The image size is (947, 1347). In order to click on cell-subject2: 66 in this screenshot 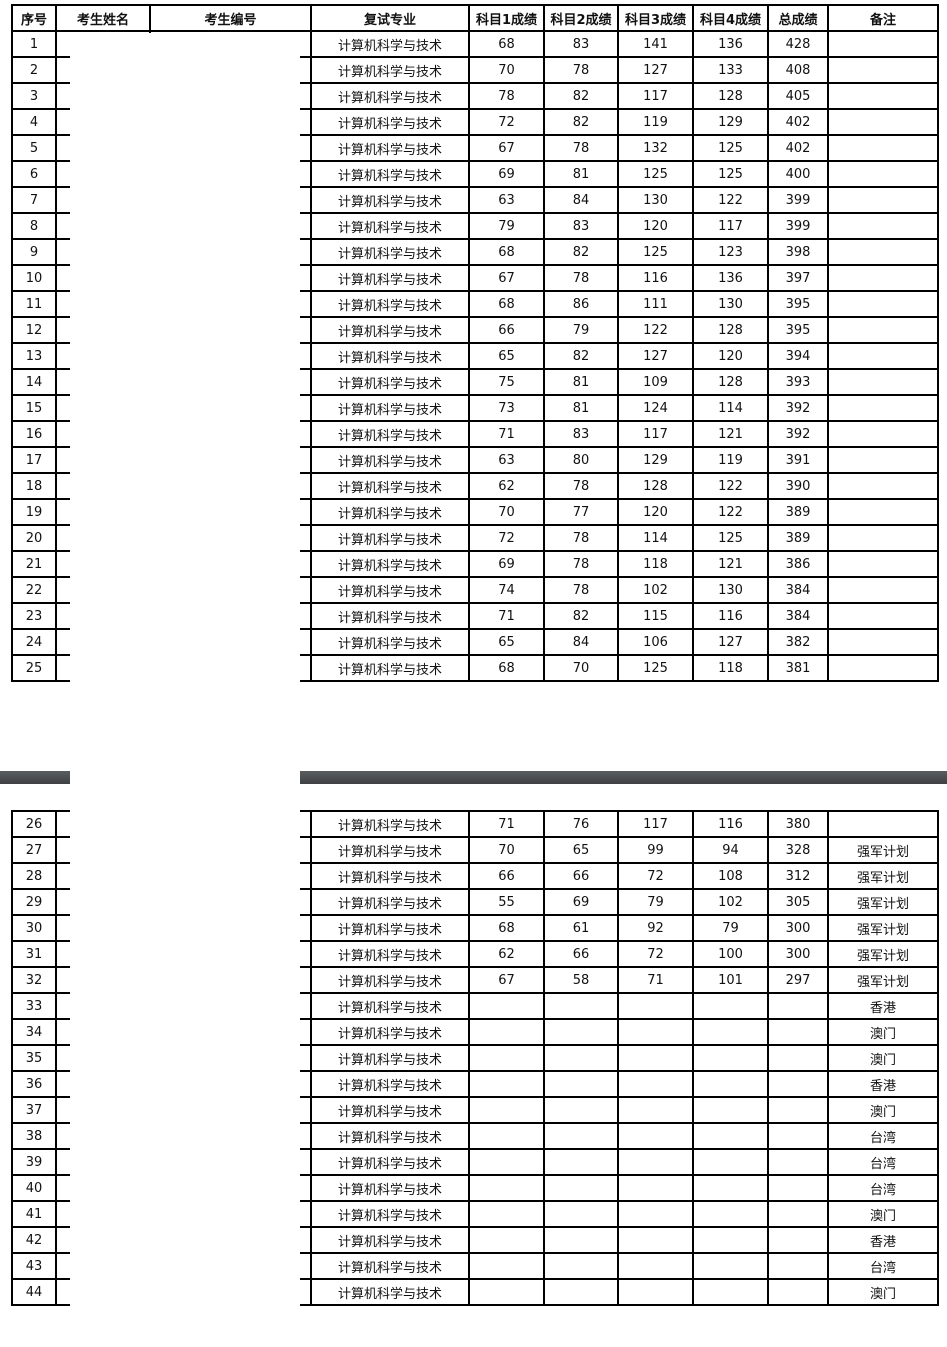, I will do `click(581, 876)`.